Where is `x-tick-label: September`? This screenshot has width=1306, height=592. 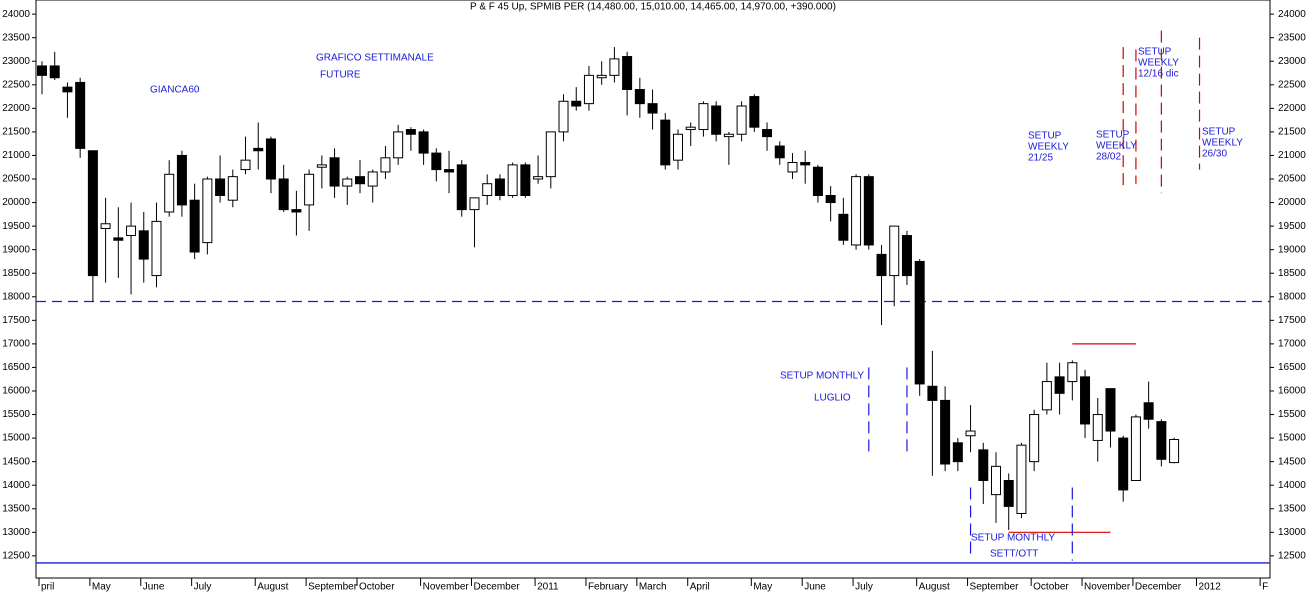
x-tick-label: September is located at coordinates (995, 587).